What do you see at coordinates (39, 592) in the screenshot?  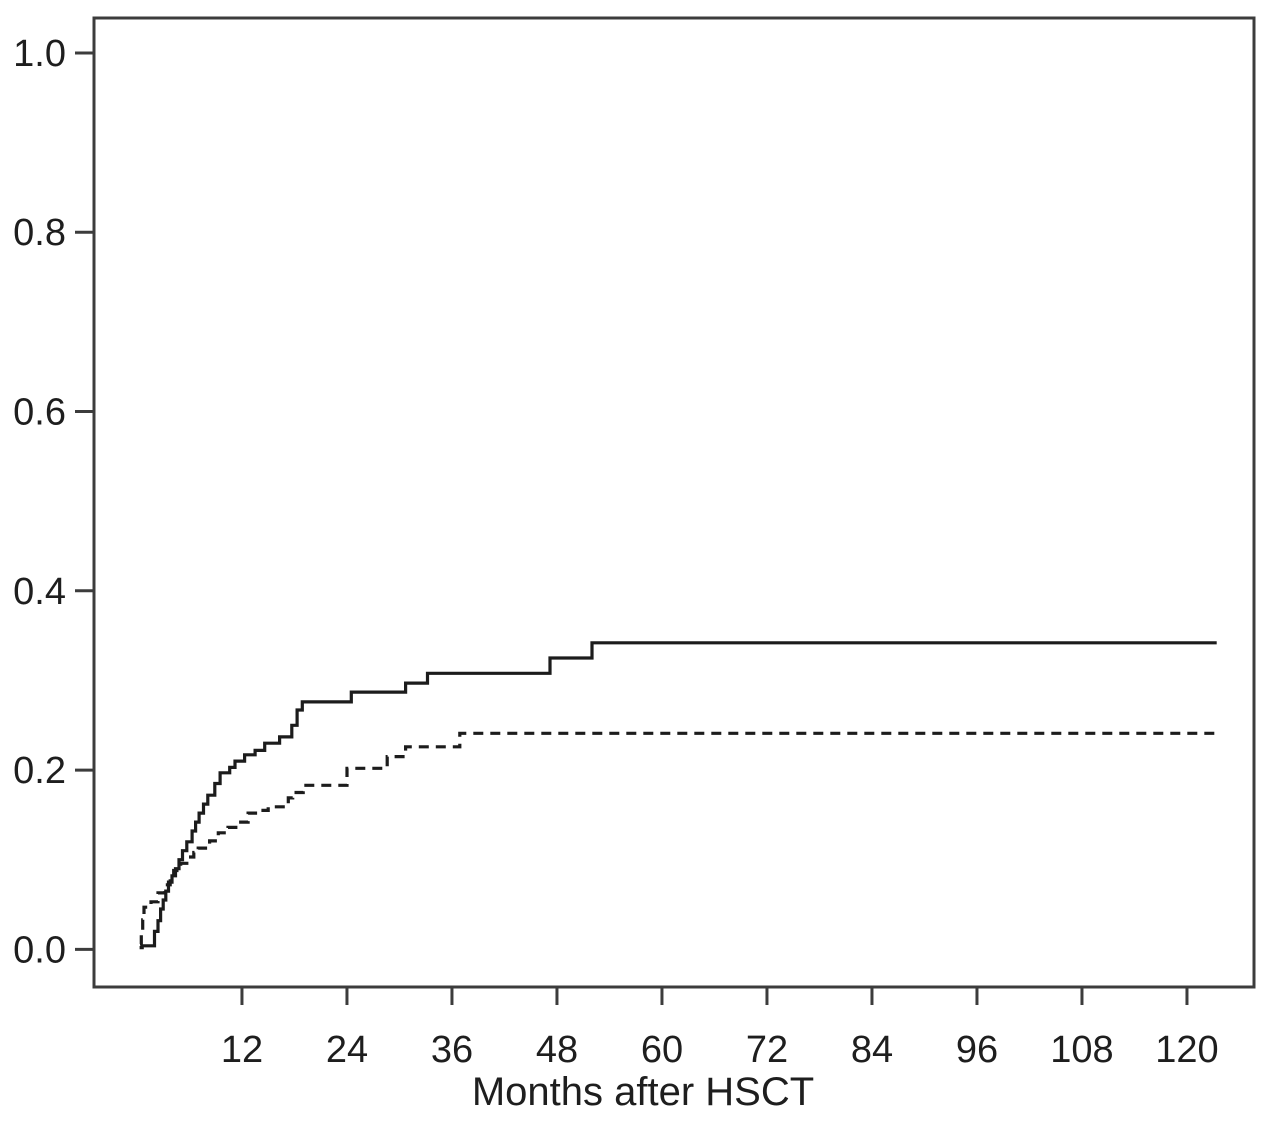 I see `y-tick-label: 0.4` at bounding box center [39, 592].